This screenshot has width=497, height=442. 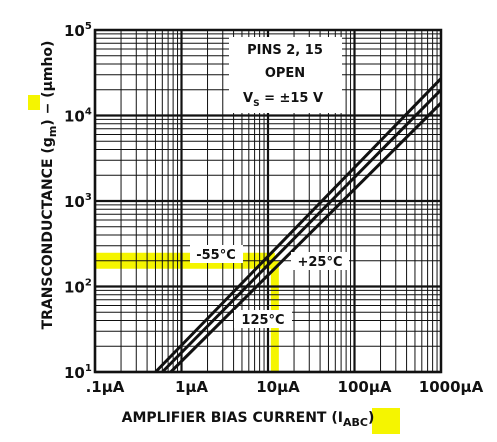 I want to click on x-tick-label: 1000μA, so click(x=451, y=387).